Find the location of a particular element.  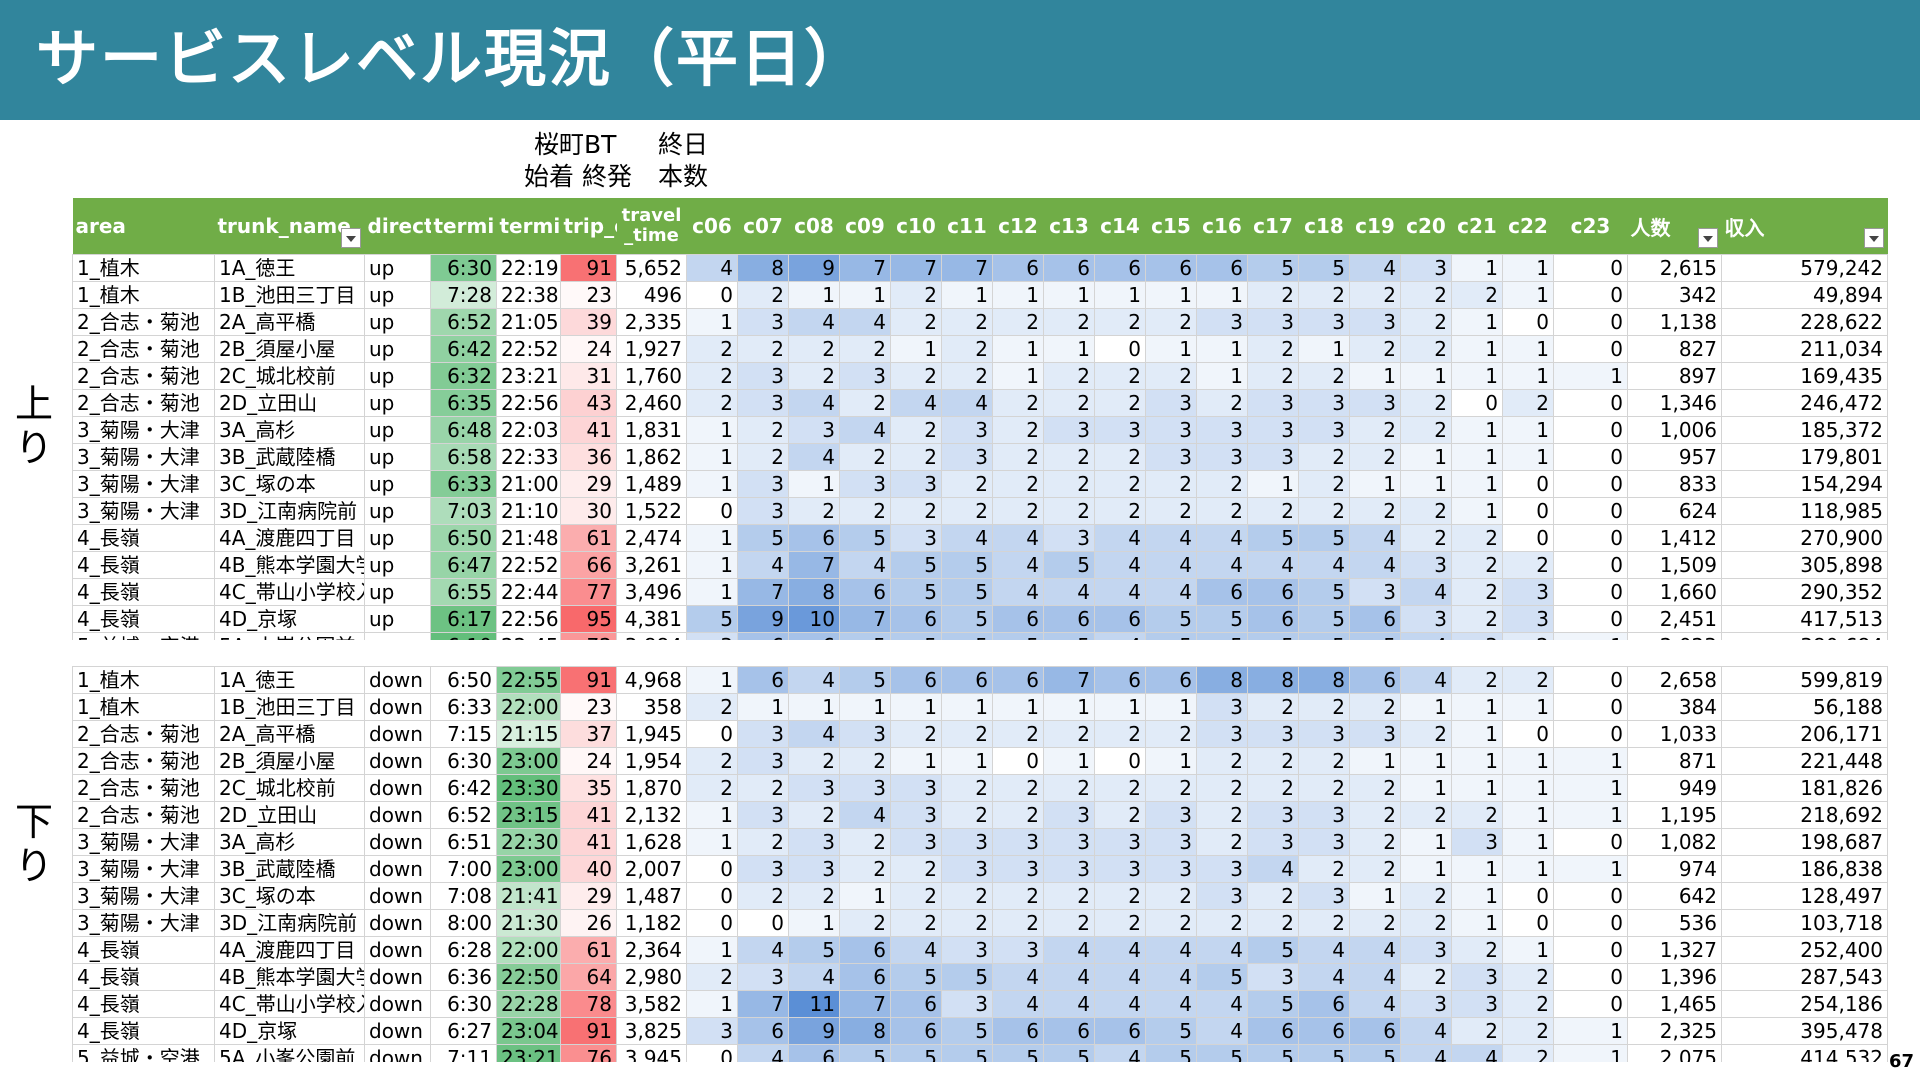

table-cell: 7:08 is located at coordinates (463, 896).